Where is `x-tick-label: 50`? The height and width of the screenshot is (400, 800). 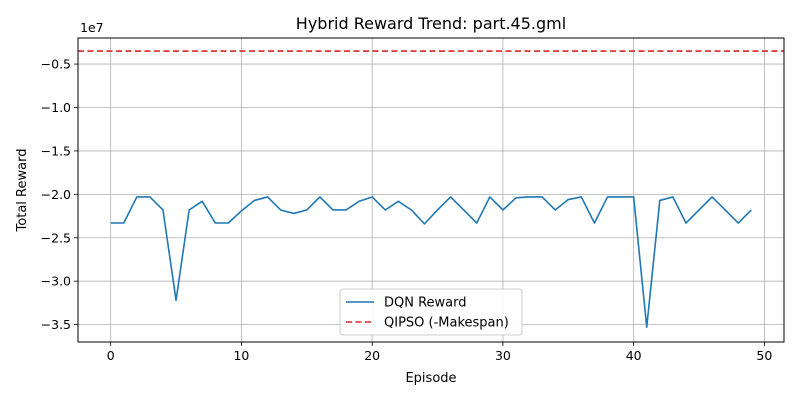 x-tick-label: 50 is located at coordinates (764, 355).